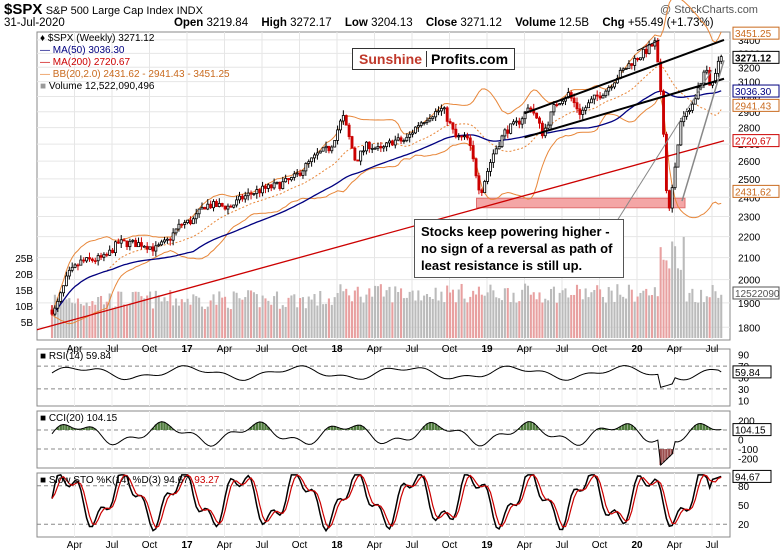  Describe the element at coordinates (637, 349) in the screenshot. I see `x-tick-label: 20` at that location.